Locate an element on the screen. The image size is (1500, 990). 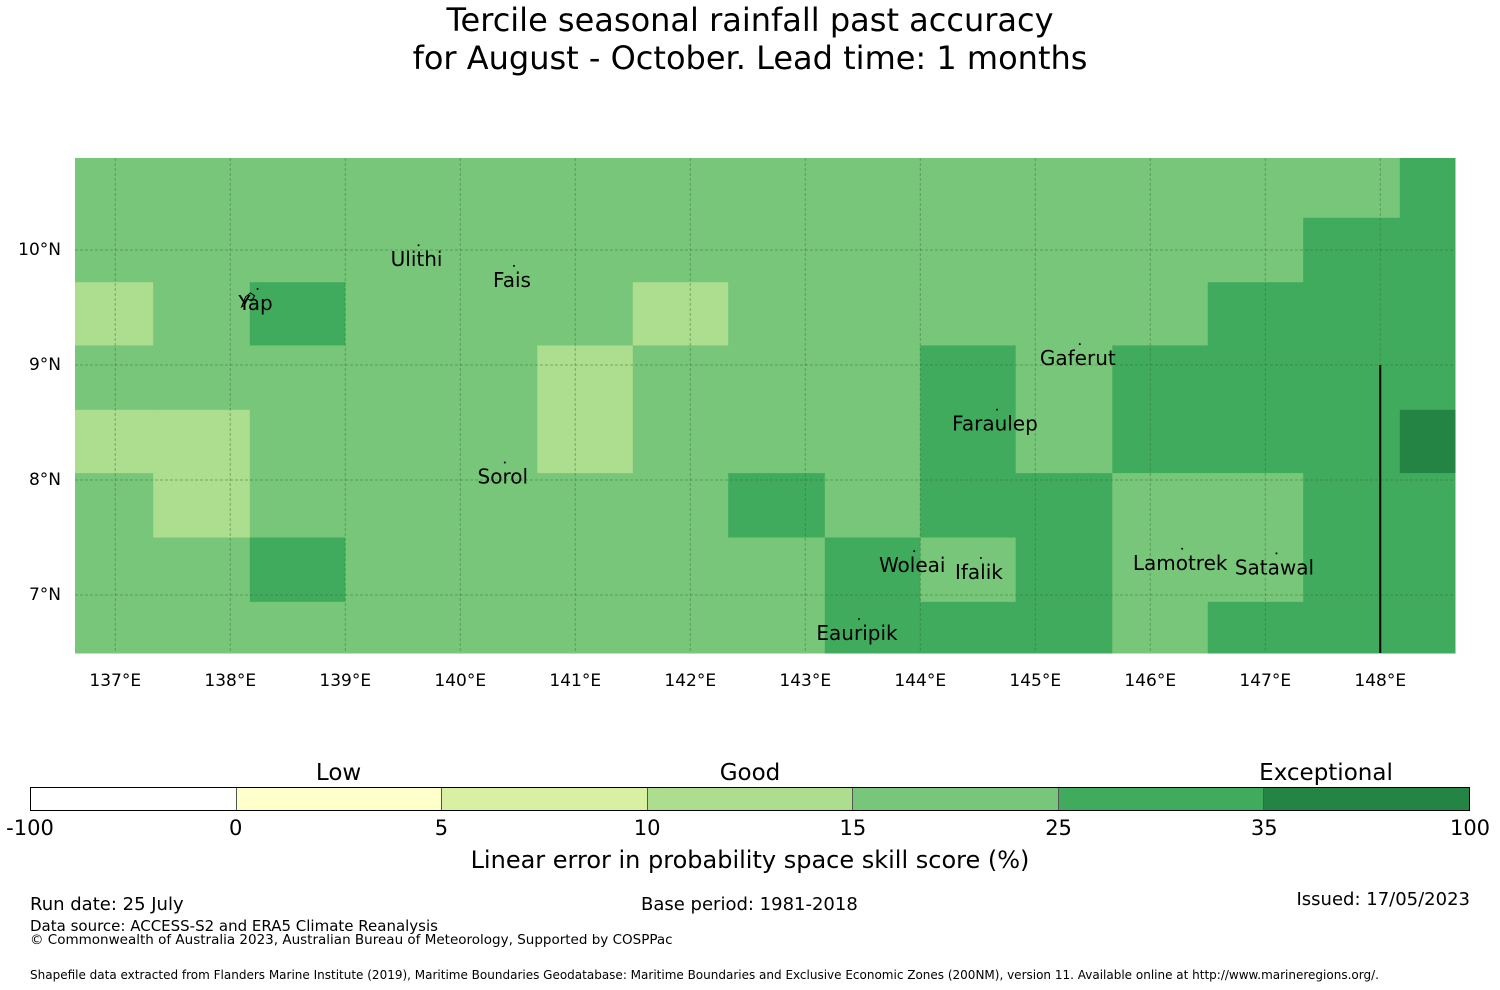
colorbar-tick-label: 5 is located at coordinates (441, 828).